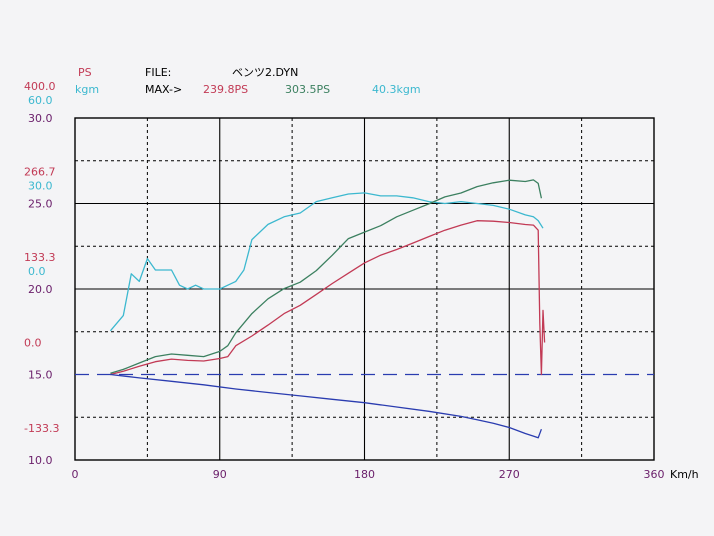 The width and height of the screenshot is (714, 536). Describe the element at coordinates (684, 474) in the screenshot. I see `x-axis-label: Km/h` at that location.